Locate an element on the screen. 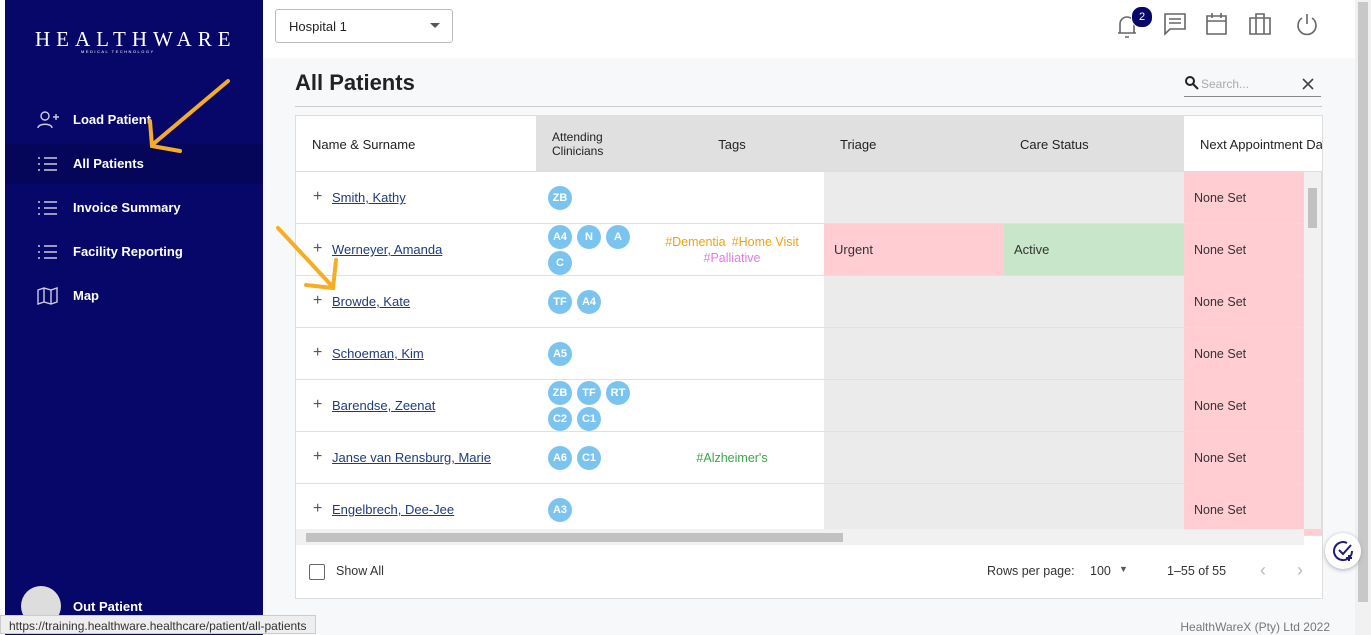  clinician-avatar: C is located at coordinates (560, 263).